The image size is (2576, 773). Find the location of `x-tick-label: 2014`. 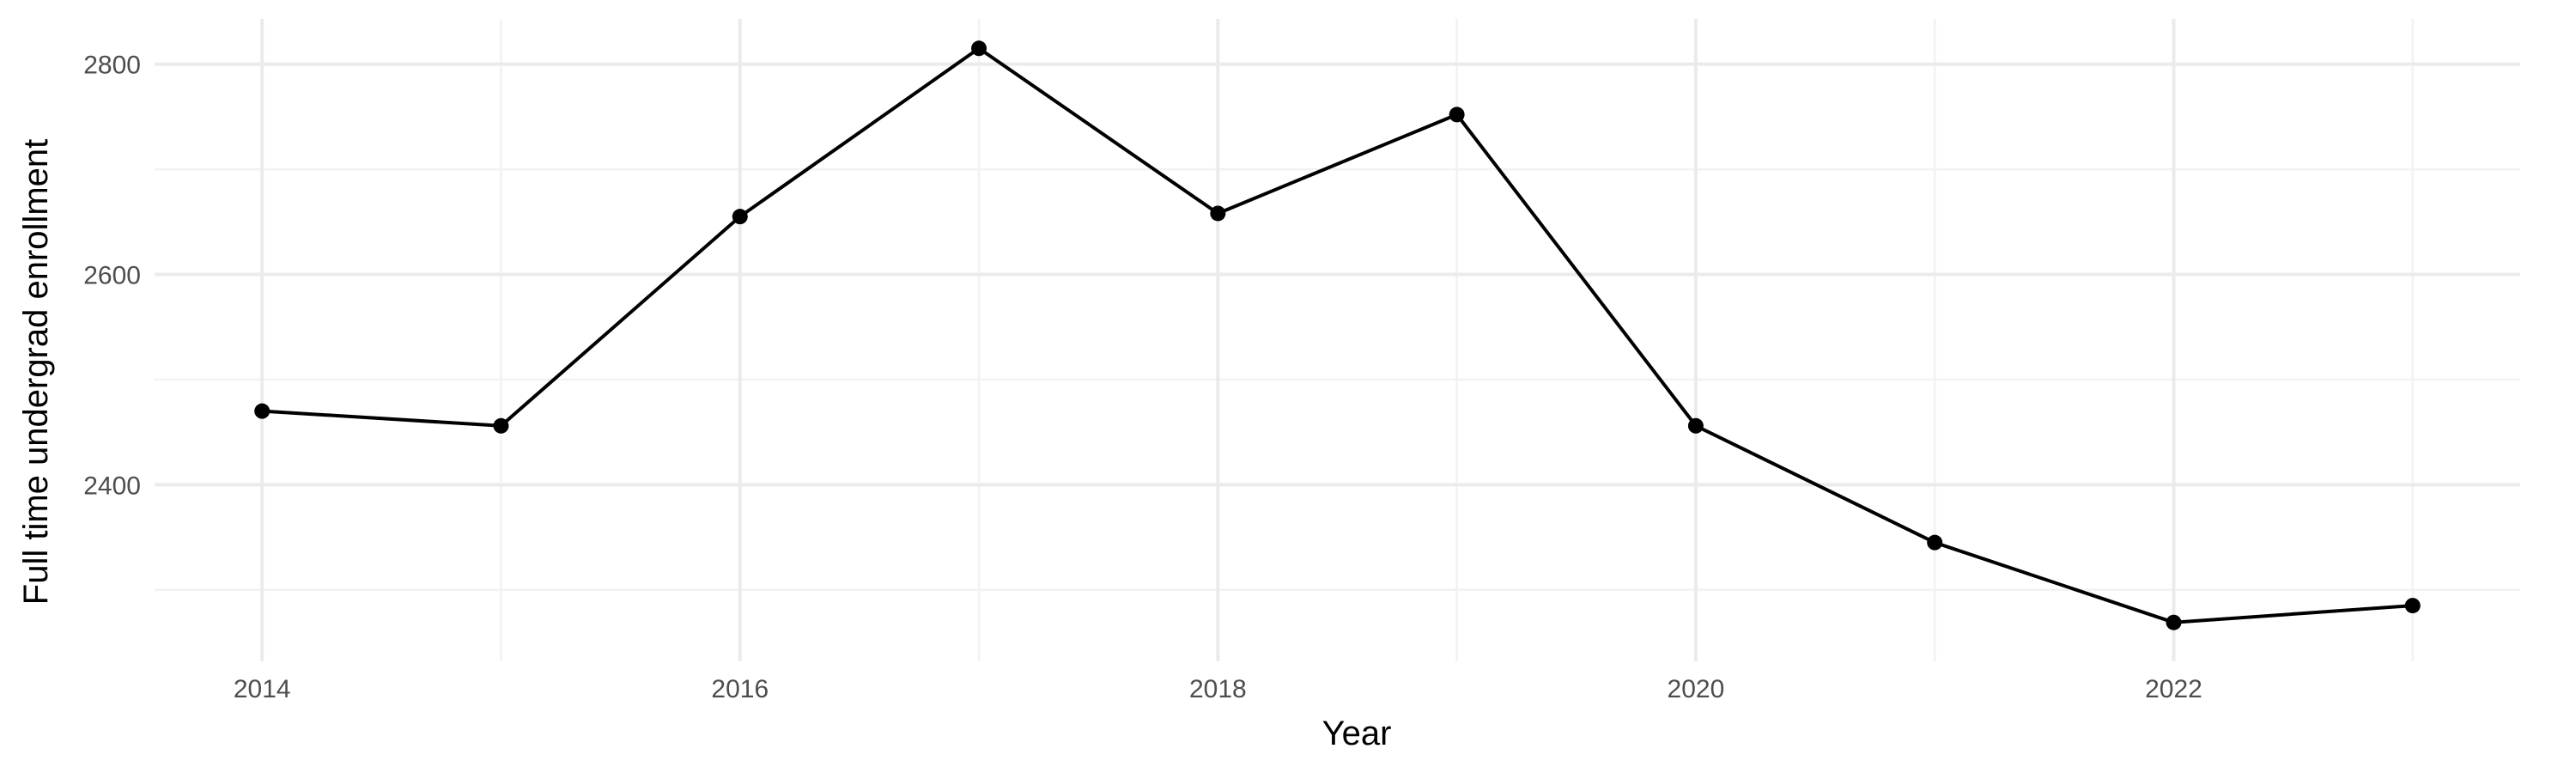

x-tick-label: 2014 is located at coordinates (262, 689).